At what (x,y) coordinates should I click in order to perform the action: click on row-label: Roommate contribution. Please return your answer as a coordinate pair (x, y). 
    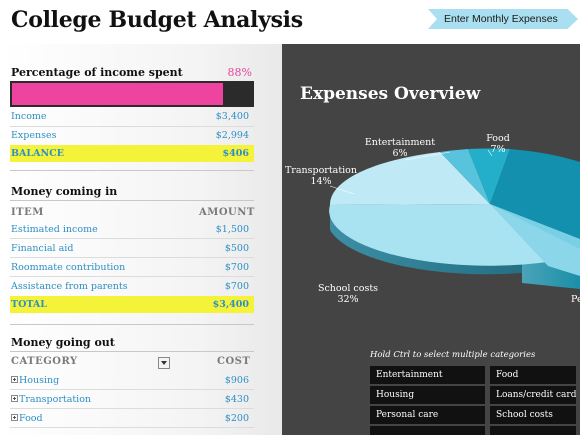
    Looking at the image, I should click on (68, 267).